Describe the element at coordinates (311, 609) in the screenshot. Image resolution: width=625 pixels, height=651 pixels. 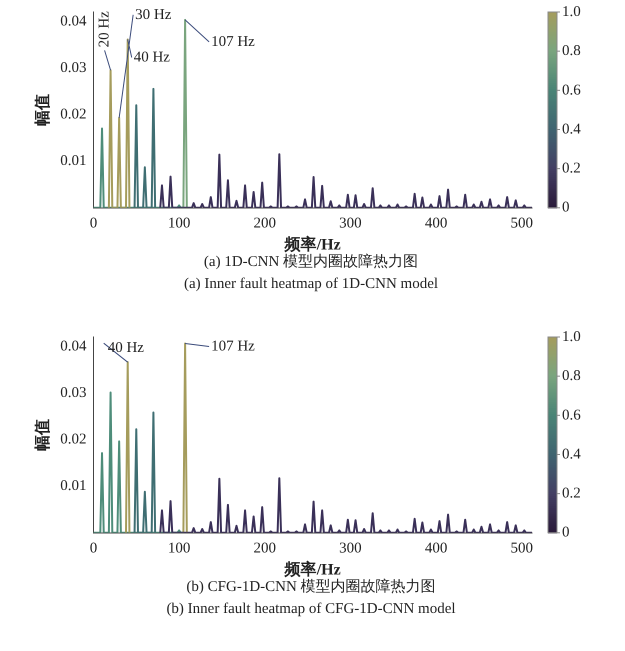
I see `text: (b) Inner fault heatmap of CFG-1D-CNN model` at that location.